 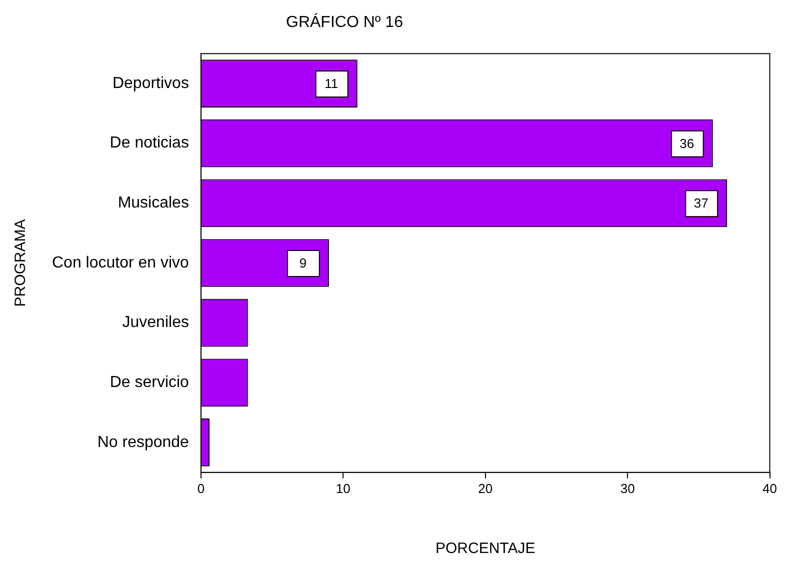 What do you see at coordinates (153, 203) in the screenshot?
I see `y-tick-label: Musicales` at bounding box center [153, 203].